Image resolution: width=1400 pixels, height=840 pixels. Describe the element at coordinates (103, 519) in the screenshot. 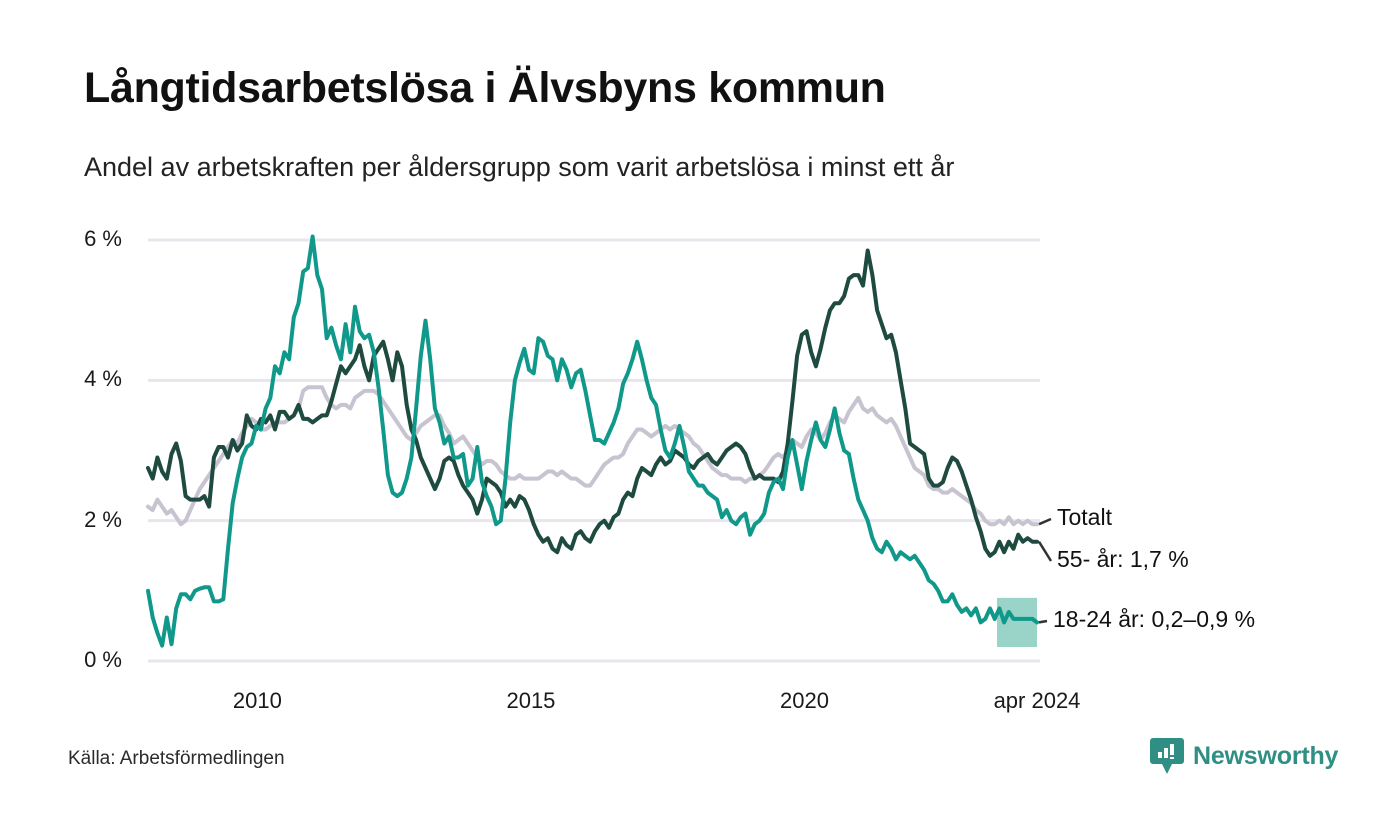

I see `y-tick-label: 2 %` at that location.